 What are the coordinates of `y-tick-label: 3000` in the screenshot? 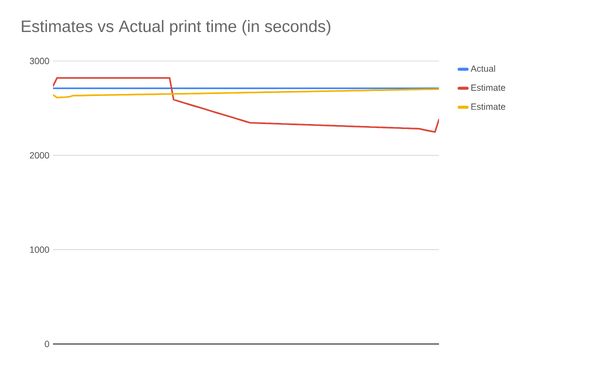 It's located at (40, 61).